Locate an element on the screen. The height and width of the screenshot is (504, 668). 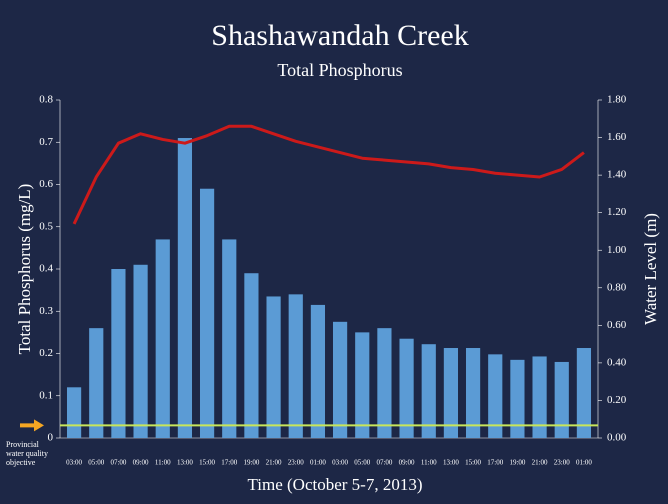
chart-subtitle: Total Phosphorus is located at coordinates (339, 70).